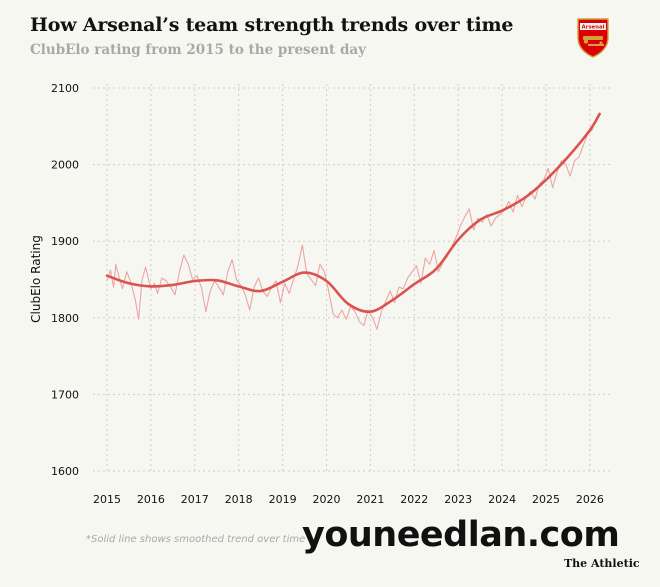 The image size is (660, 587). What do you see at coordinates (283, 499) in the screenshot?
I see `x-tick-label-2019: 2019` at bounding box center [283, 499].